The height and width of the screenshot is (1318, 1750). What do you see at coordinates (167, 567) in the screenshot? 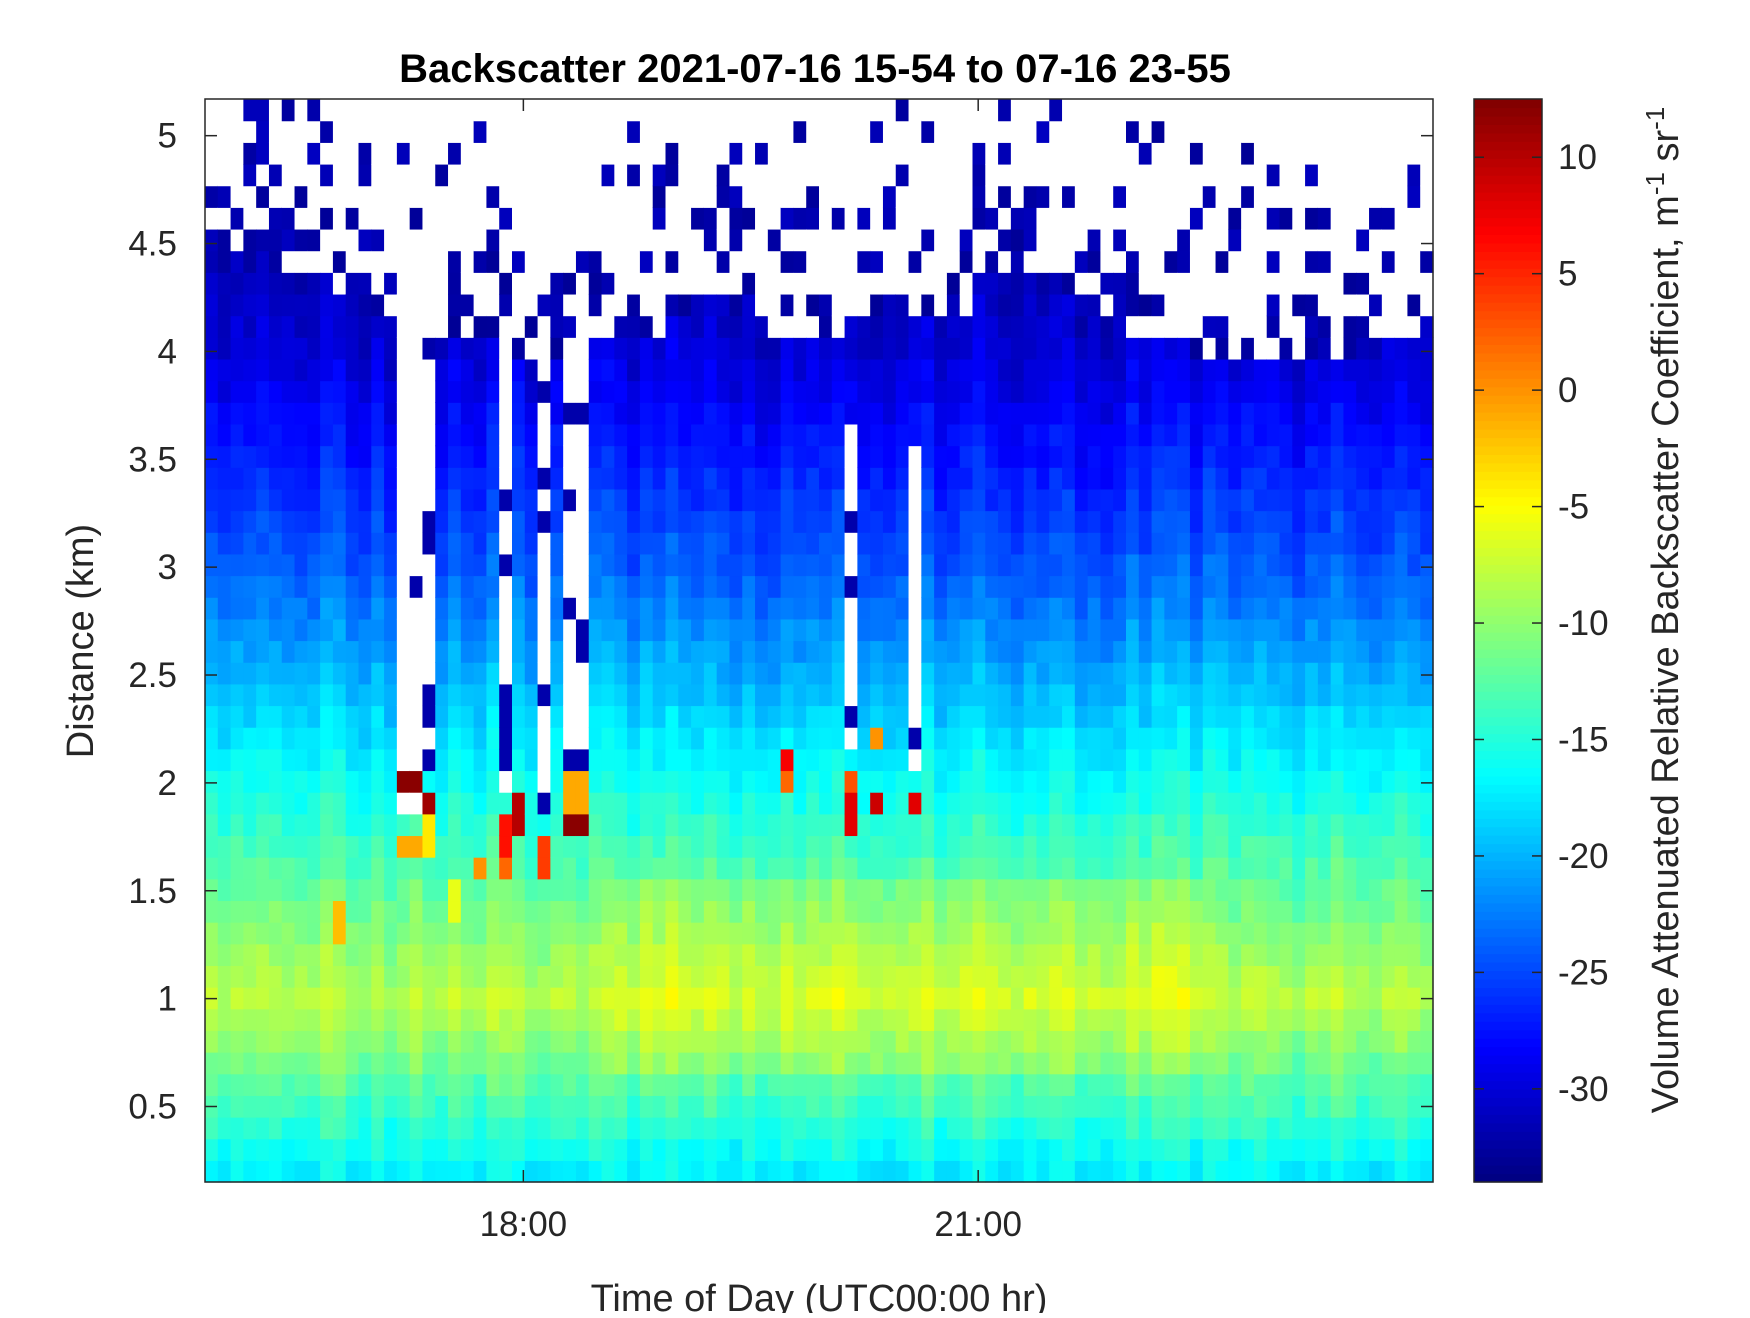
I see `y-tick-label: 3` at bounding box center [167, 567].